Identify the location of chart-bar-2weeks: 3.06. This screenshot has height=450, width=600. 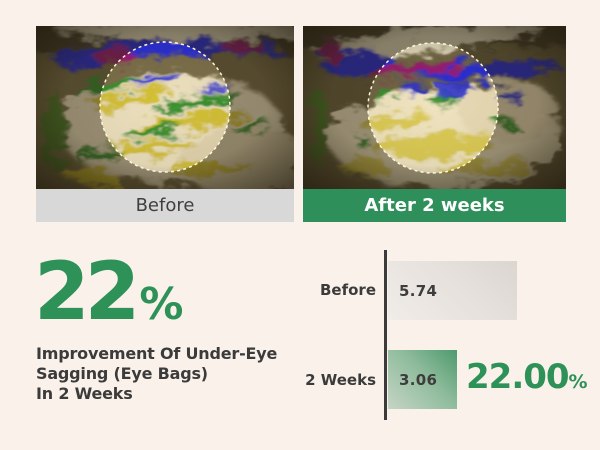
(422, 379).